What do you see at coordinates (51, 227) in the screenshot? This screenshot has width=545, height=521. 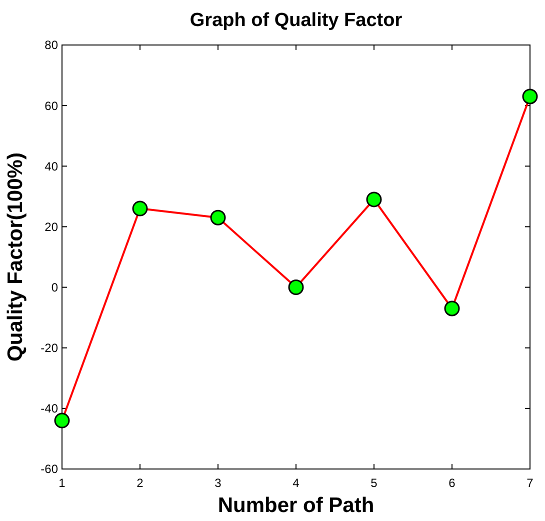 I see `y-tick-label: 20` at bounding box center [51, 227].